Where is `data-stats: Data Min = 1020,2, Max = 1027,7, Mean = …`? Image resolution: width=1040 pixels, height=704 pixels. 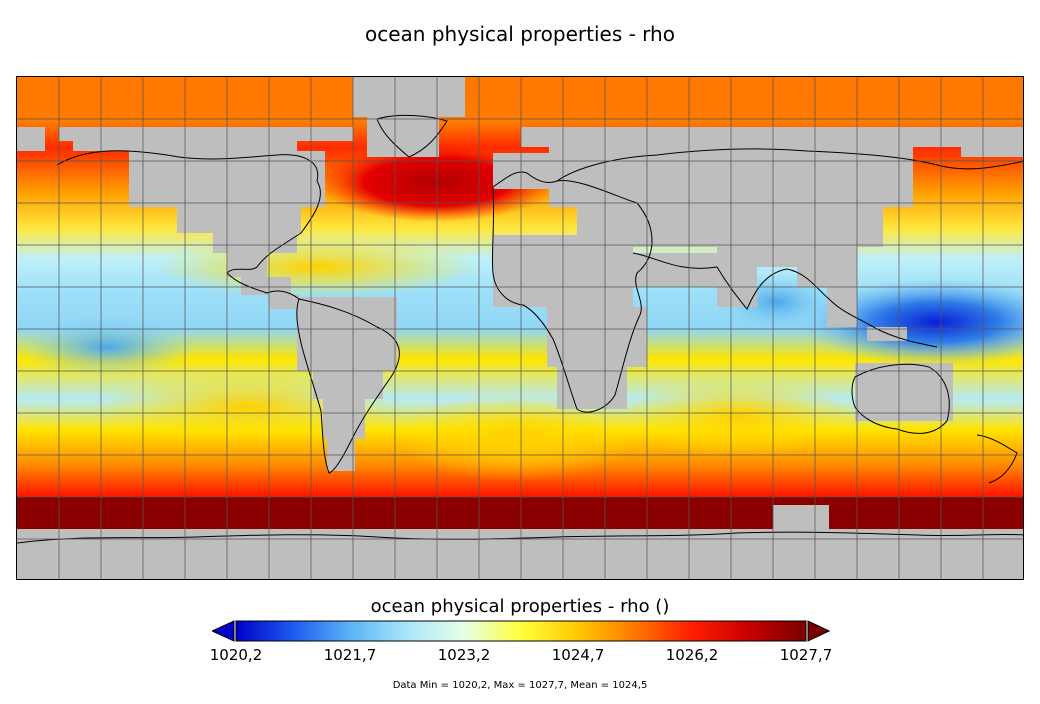 data-stats: Data Min = 1020,2, Max = 1027,7, Mean = … is located at coordinates (520, 685).